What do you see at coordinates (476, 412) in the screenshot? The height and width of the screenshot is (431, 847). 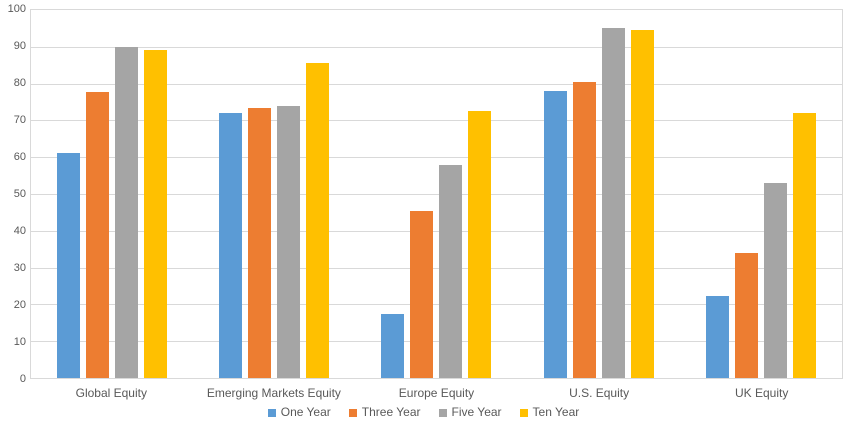 I see `legend-label: Five Year` at bounding box center [476, 412].